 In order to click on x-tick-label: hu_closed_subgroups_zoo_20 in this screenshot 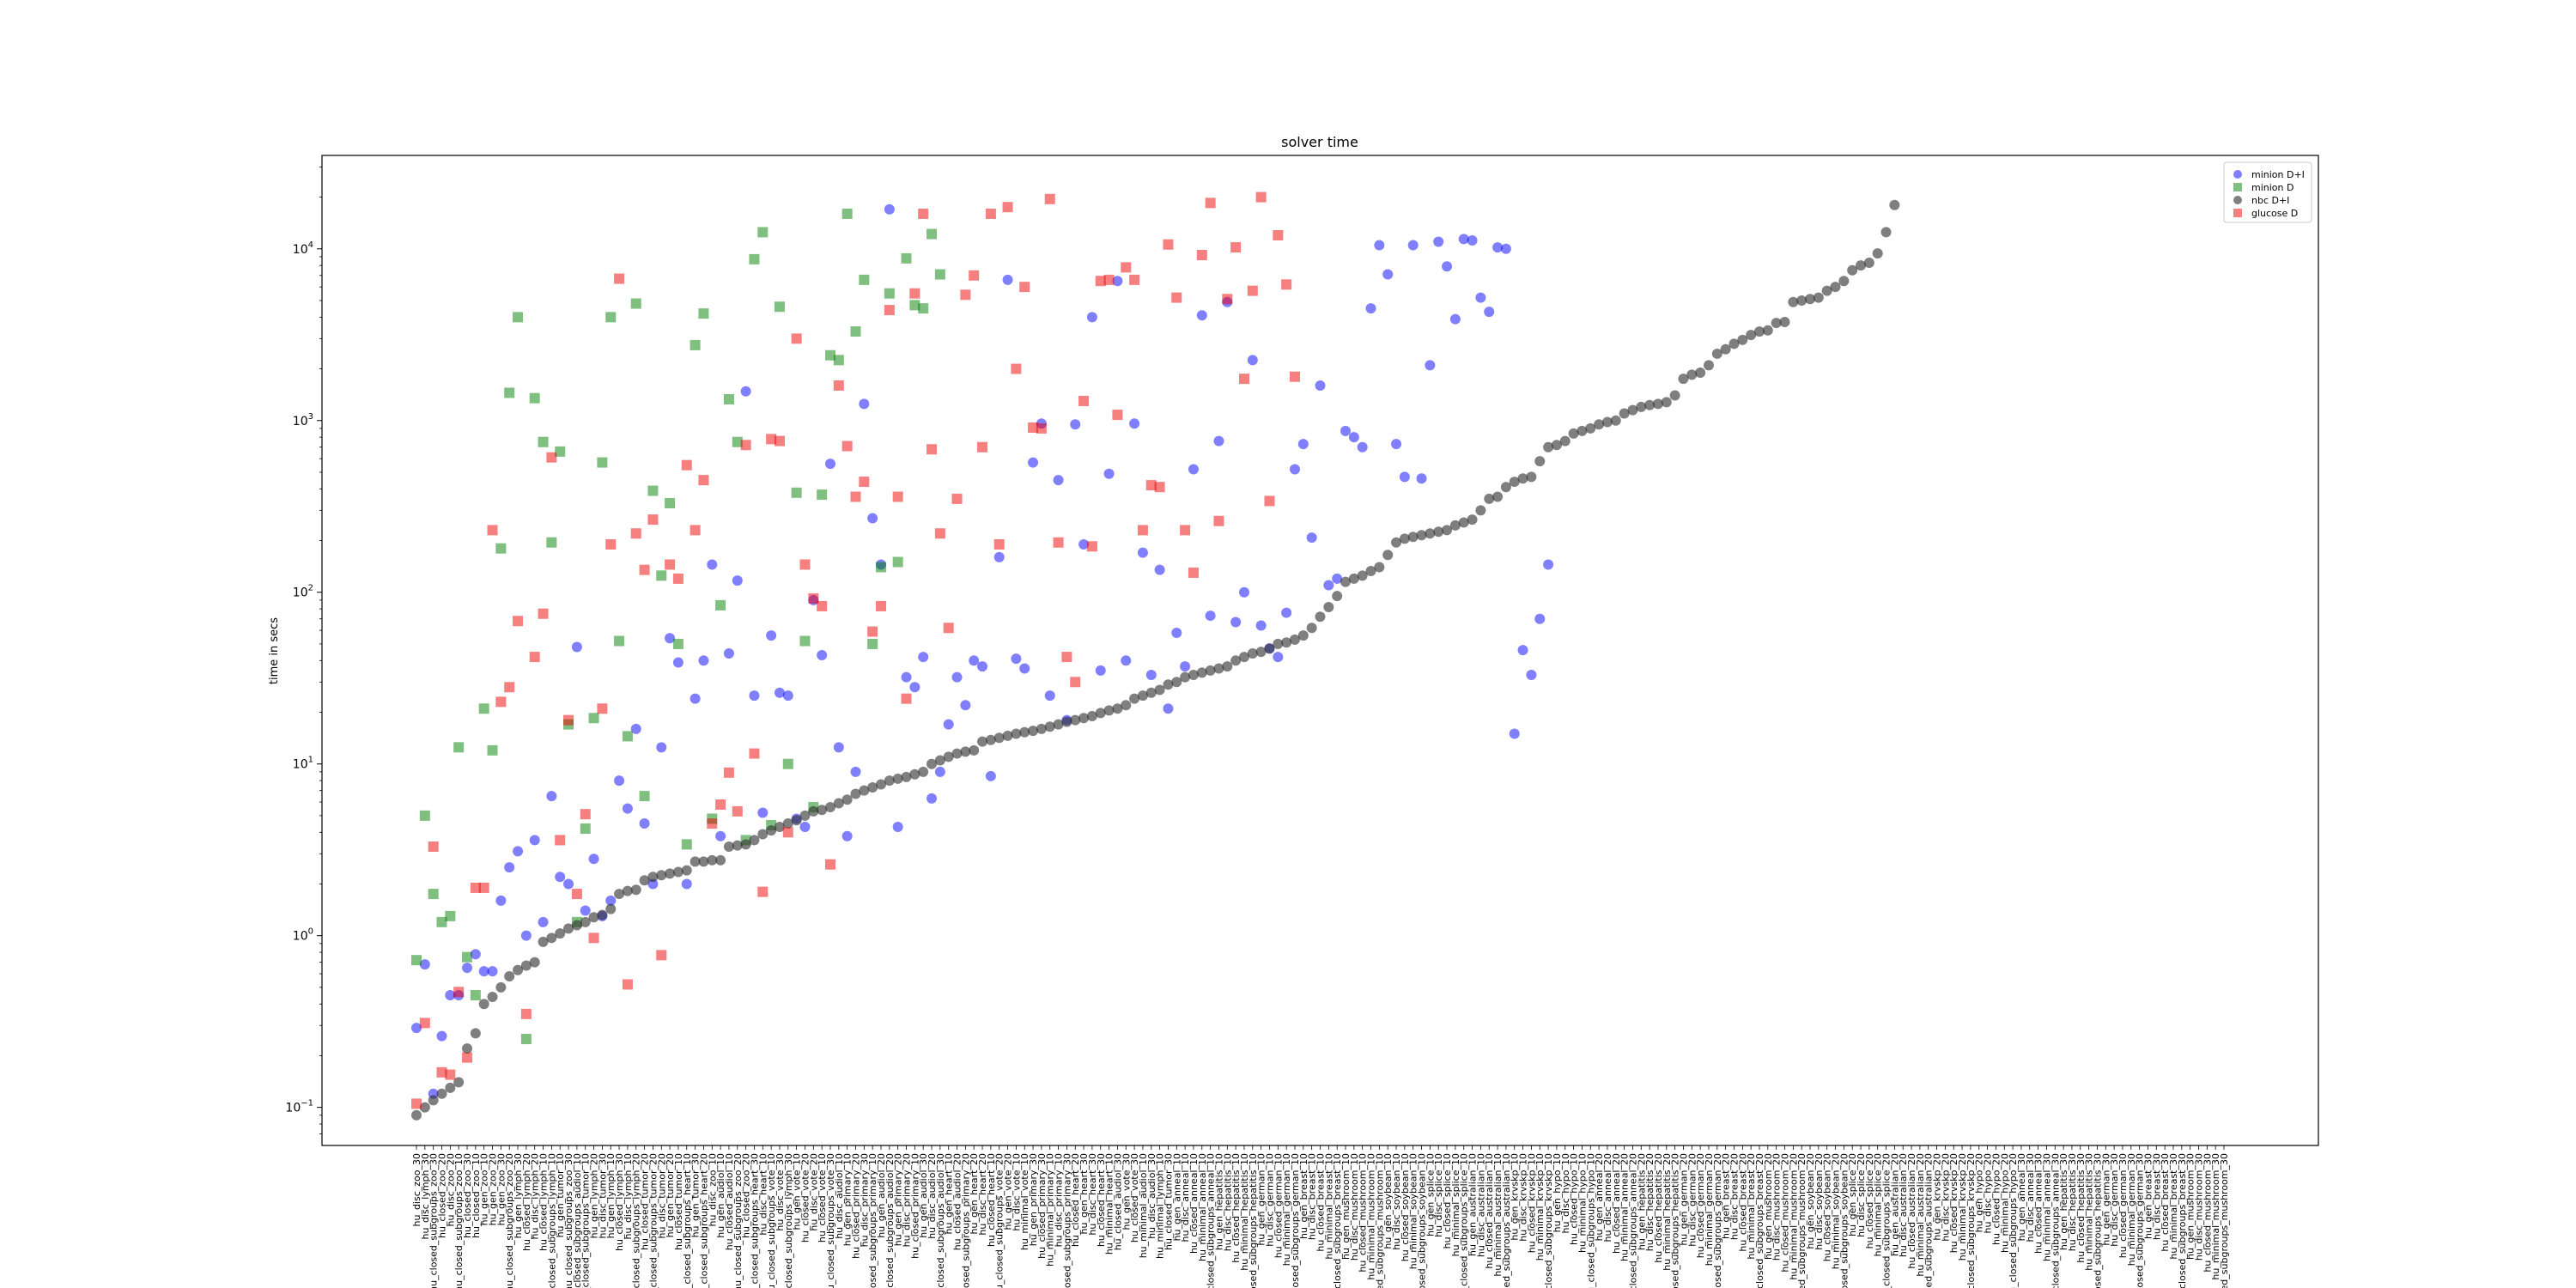, I will do `click(510, 1221)`.